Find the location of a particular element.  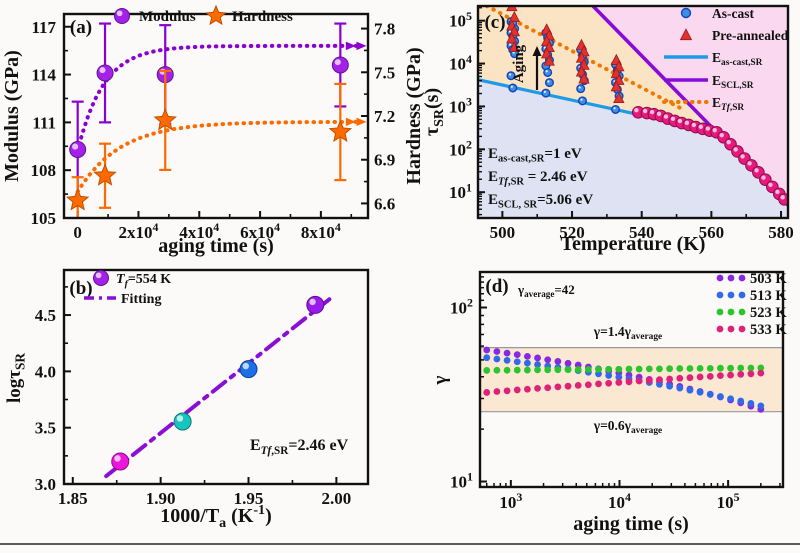

b-x-axis: 1.85 1.90 1.95 2.00 is located at coordinates (204, 492).